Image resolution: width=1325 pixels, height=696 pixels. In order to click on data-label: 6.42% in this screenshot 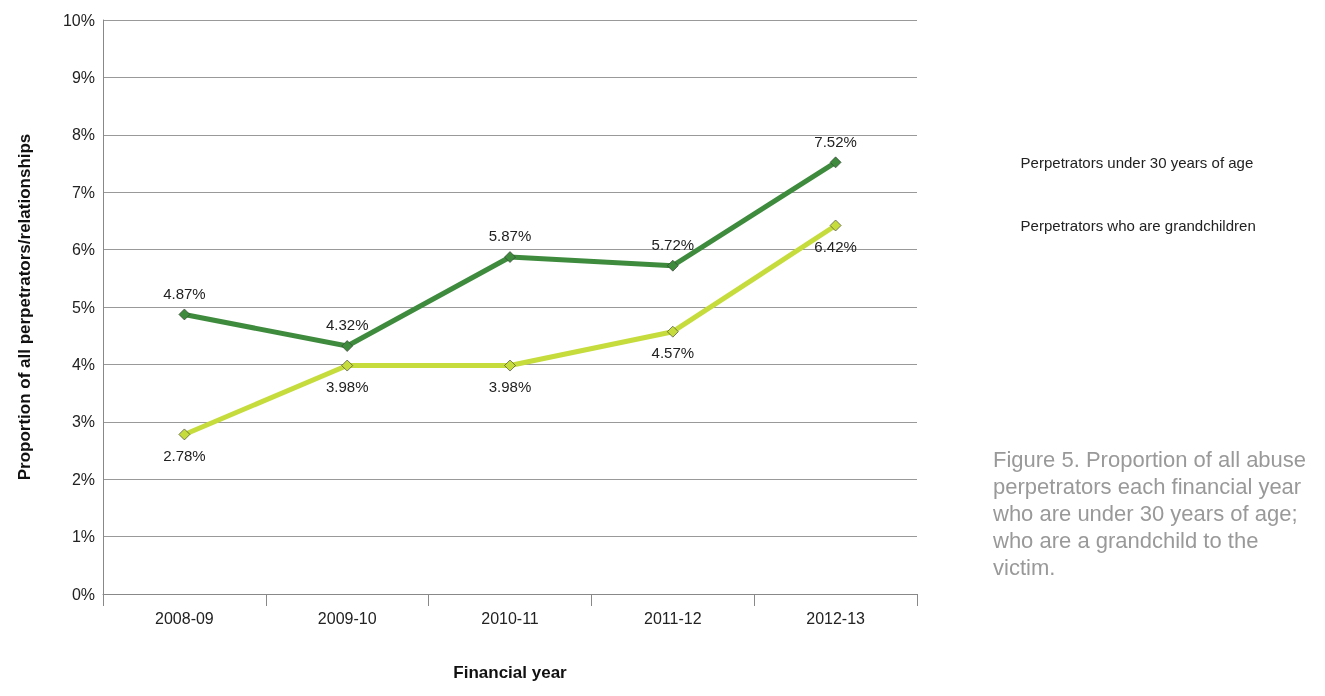, I will do `click(835, 247)`.